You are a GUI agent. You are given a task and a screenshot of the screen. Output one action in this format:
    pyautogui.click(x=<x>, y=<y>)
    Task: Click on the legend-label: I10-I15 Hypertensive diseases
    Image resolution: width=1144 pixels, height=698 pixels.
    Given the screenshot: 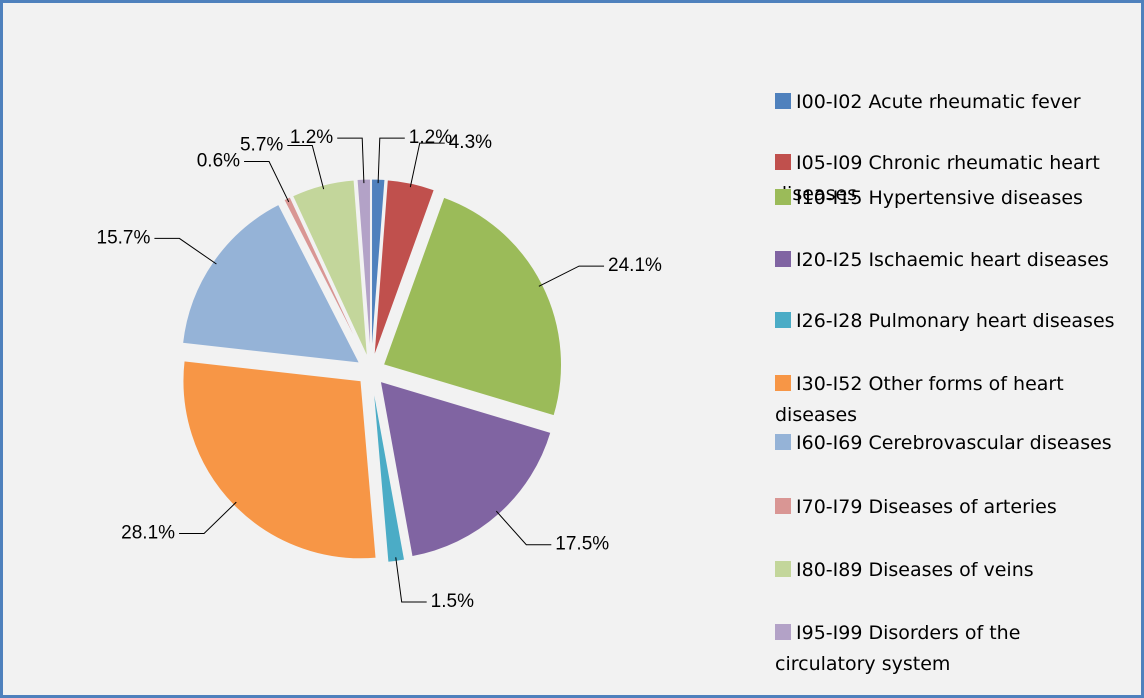 What is the action you would take?
    pyautogui.click(x=939, y=198)
    